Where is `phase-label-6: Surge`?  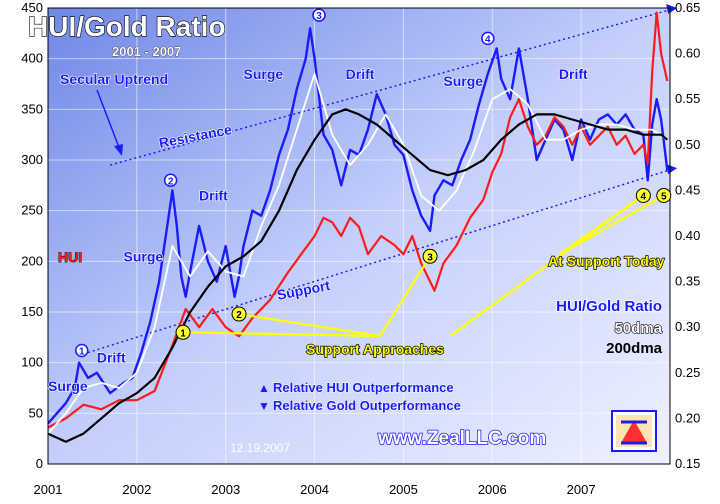 phase-label-6: Surge is located at coordinates (463, 81).